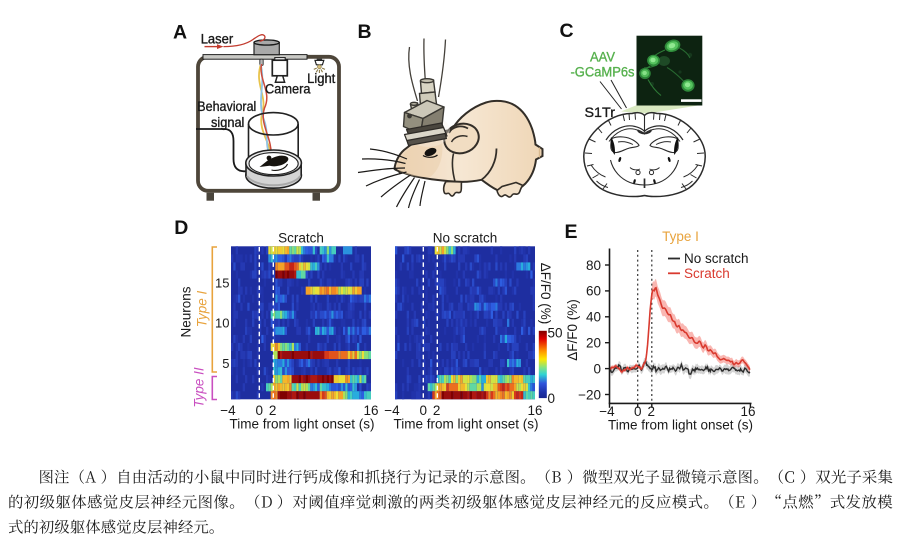 The image size is (900, 548). Describe the element at coordinates (571, 232) in the screenshot. I see `svg-text: E` at that location.